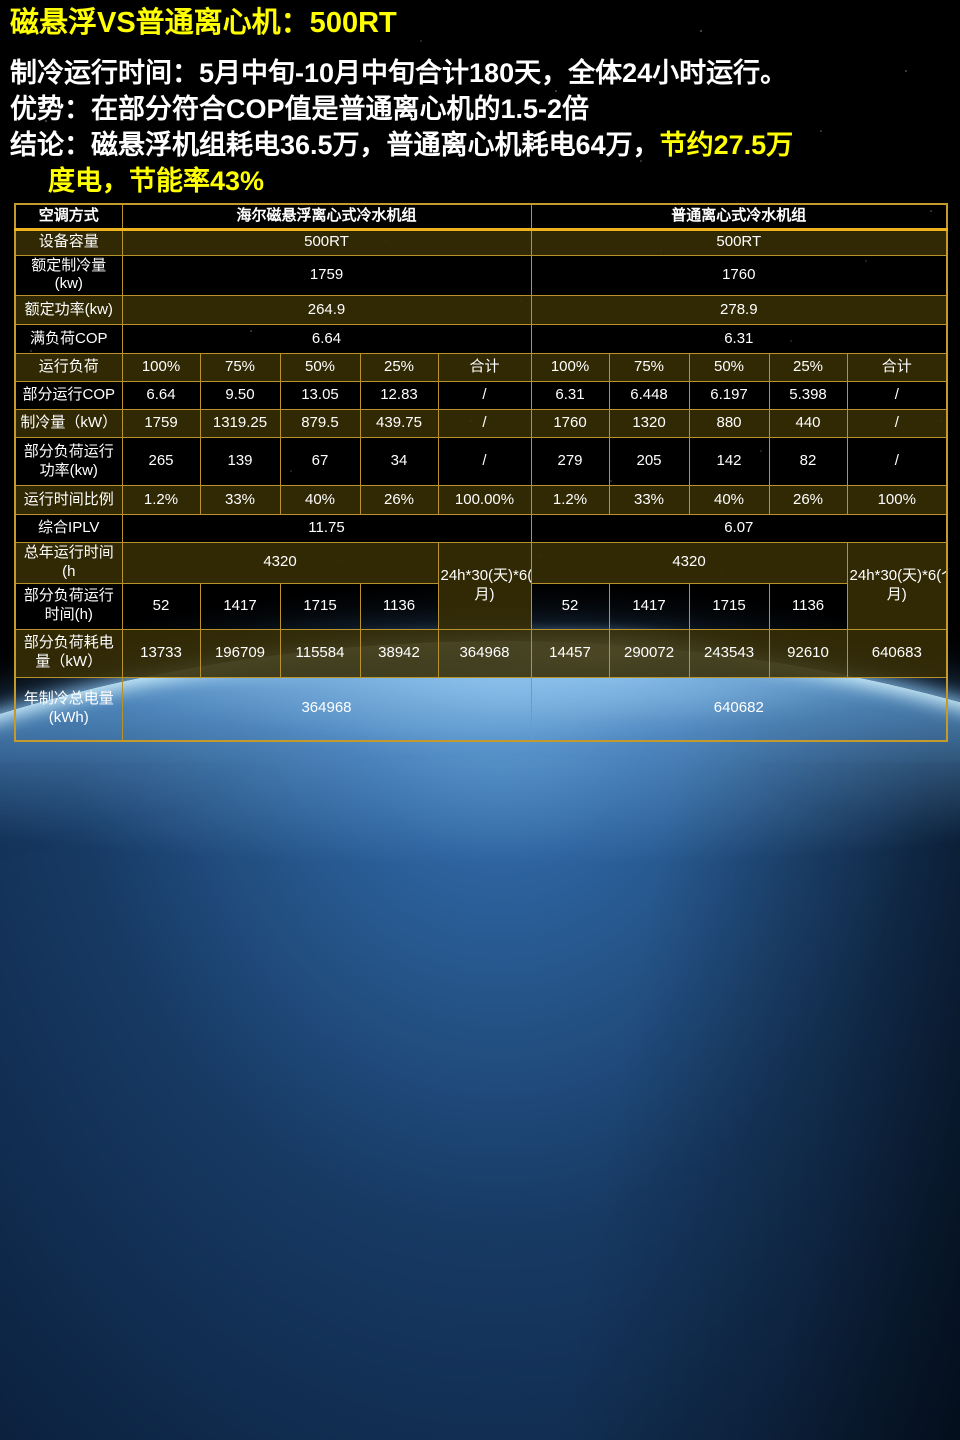 The height and width of the screenshot is (1440, 960). What do you see at coordinates (808, 653) in the screenshot?
I see `table-cell: 92610` at bounding box center [808, 653].